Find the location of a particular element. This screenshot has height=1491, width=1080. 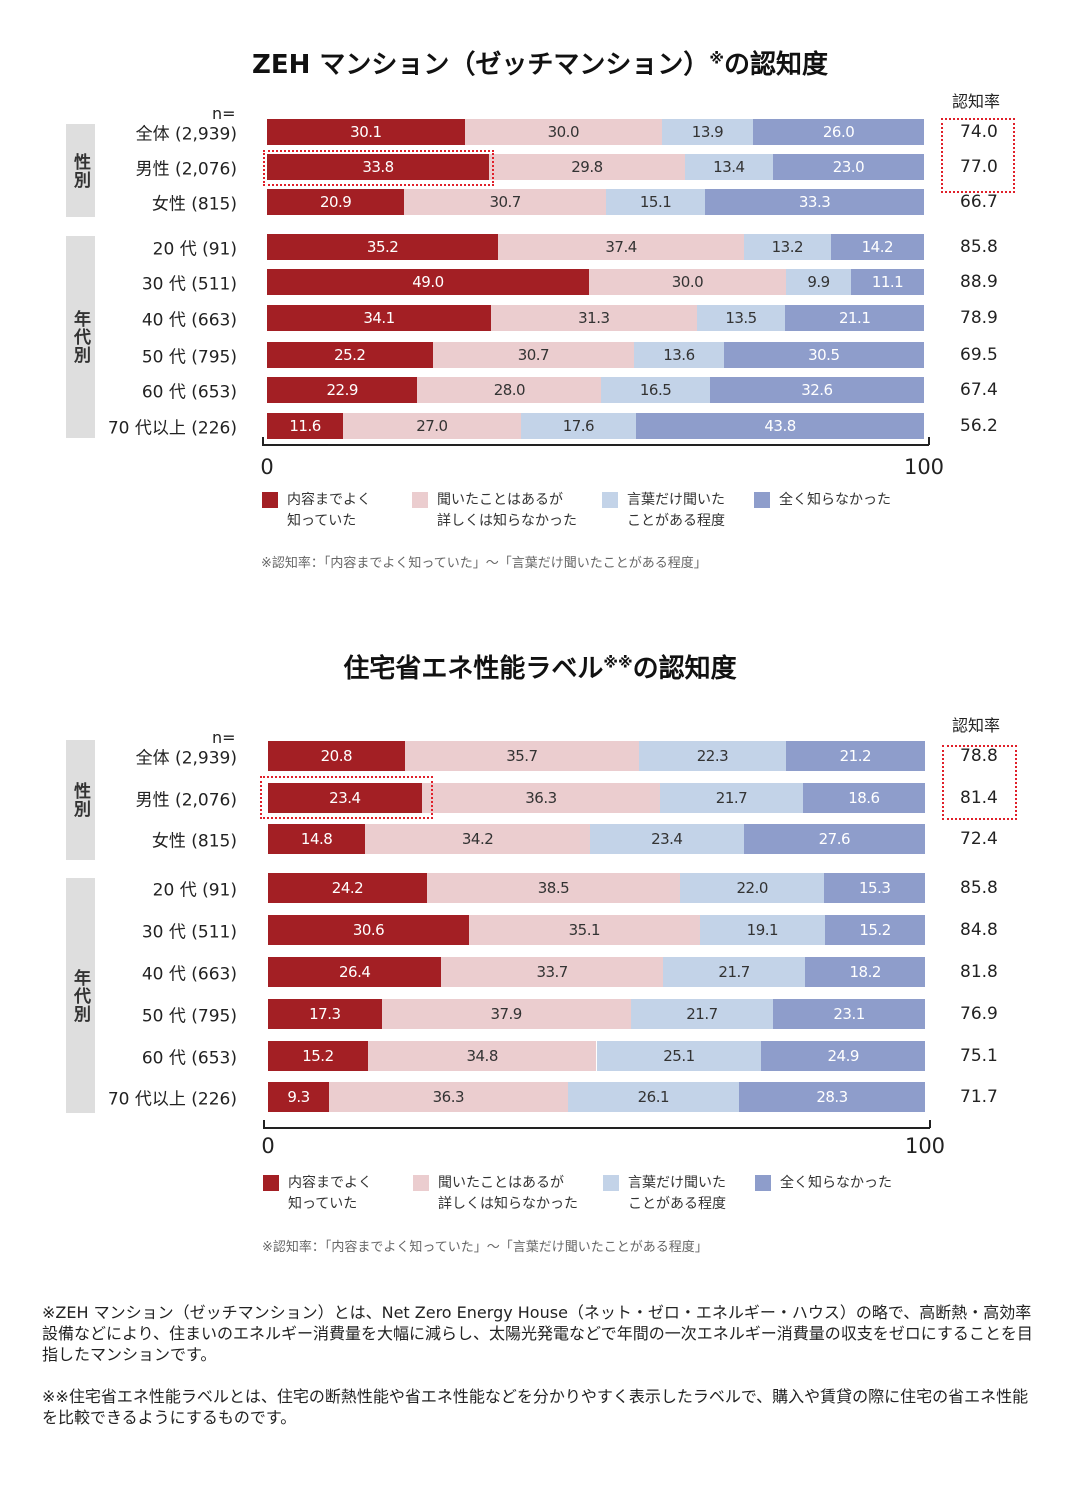

bar-segment: 13.4 is located at coordinates (728, 167).